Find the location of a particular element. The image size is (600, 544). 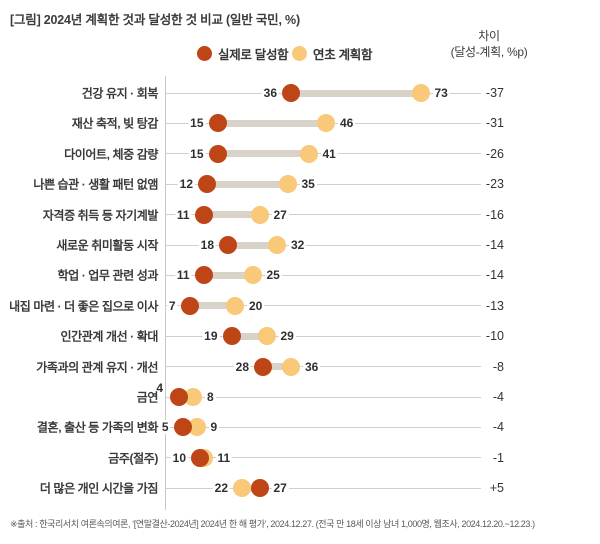

planned-value-label: 8 is located at coordinates (210, 397).